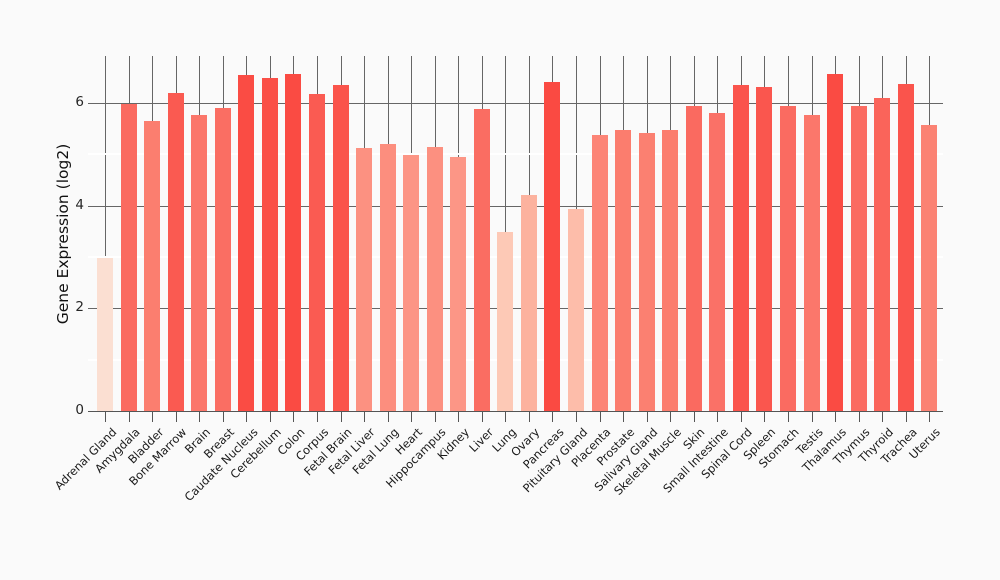 Image resolution: width=1000 pixels, height=580 pixels. Describe the element at coordinates (79, 307) in the screenshot. I see `y-tick-label: 2` at that location.